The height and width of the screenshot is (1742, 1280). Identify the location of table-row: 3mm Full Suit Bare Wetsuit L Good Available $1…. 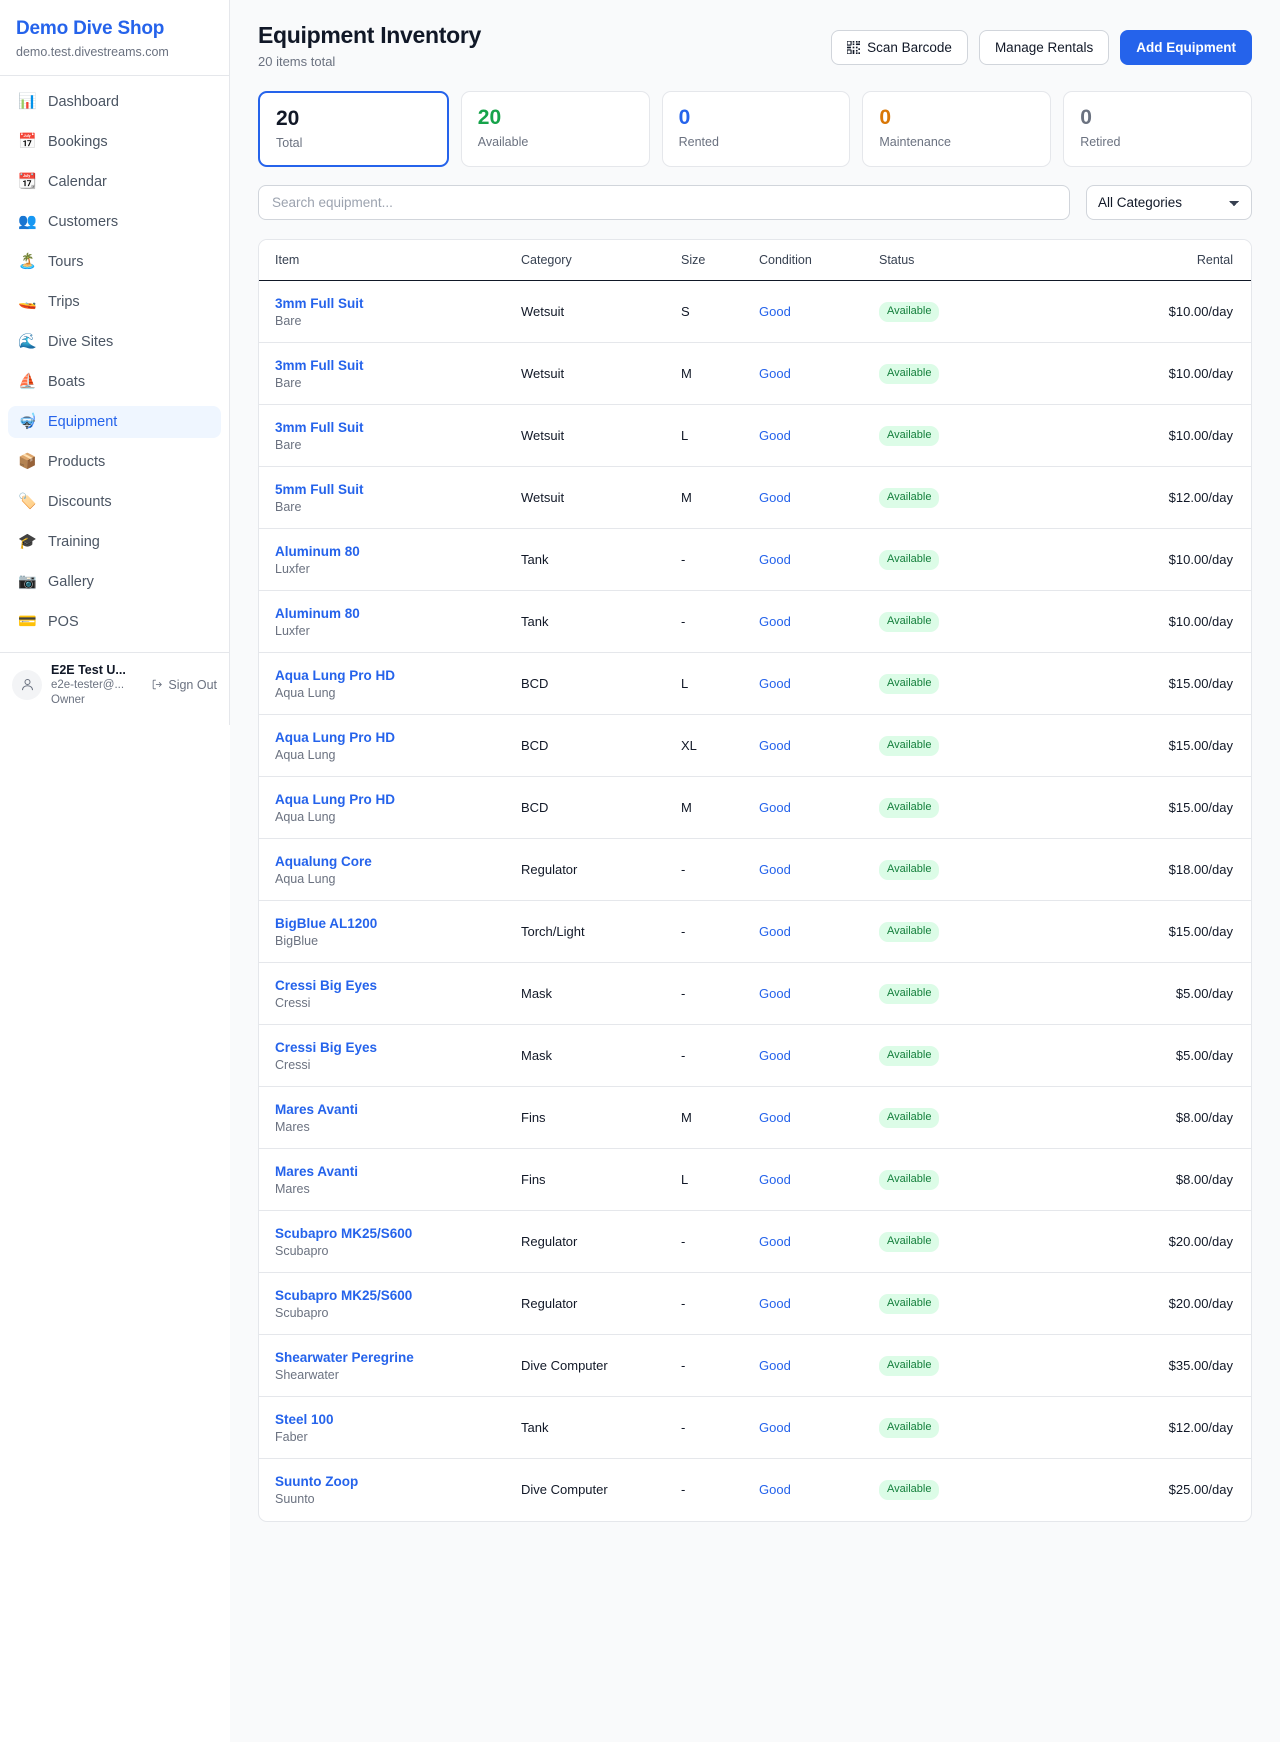
(755, 436).